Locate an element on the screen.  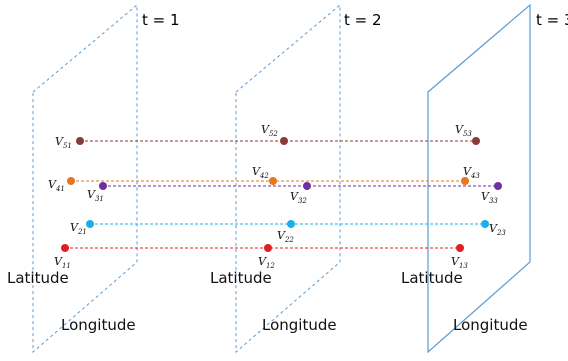
node-v11 is located at coordinates (65, 248).